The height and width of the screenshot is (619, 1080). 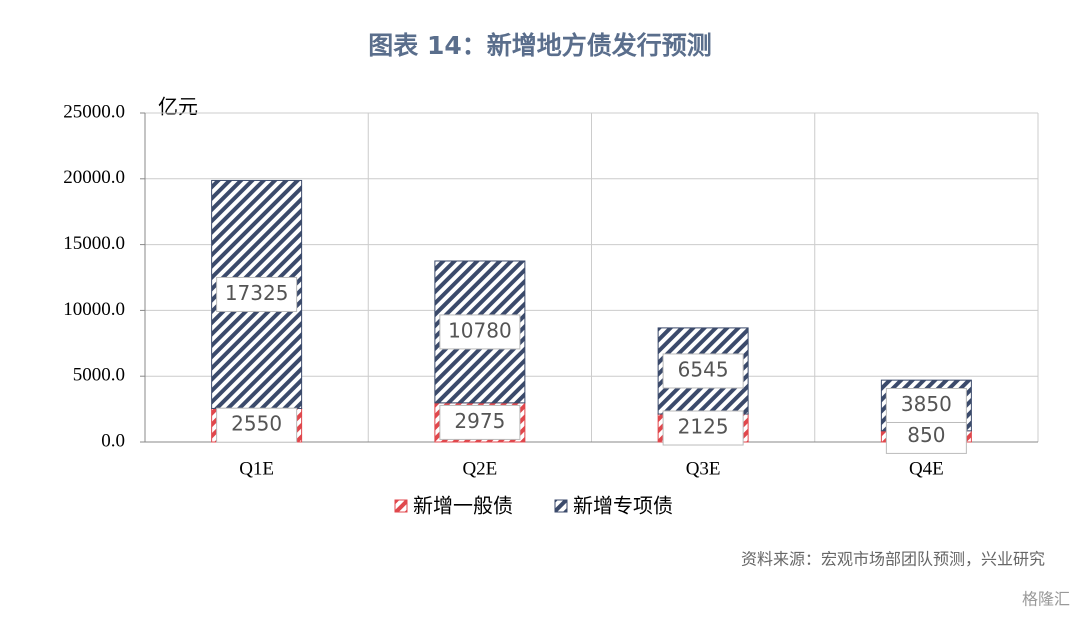 What do you see at coordinates (540, 45) in the screenshot?
I see `chart-title: 图表 14：新增地方债发行预测` at bounding box center [540, 45].